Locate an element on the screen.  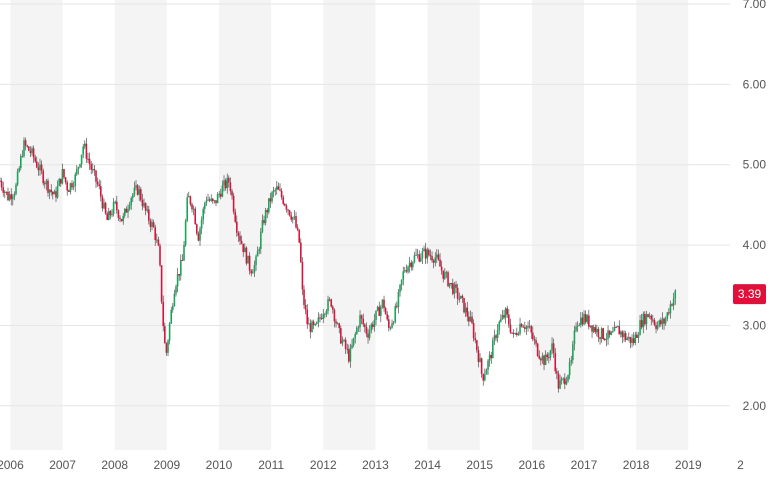
x-tick-label: 2014 is located at coordinates (427, 465).